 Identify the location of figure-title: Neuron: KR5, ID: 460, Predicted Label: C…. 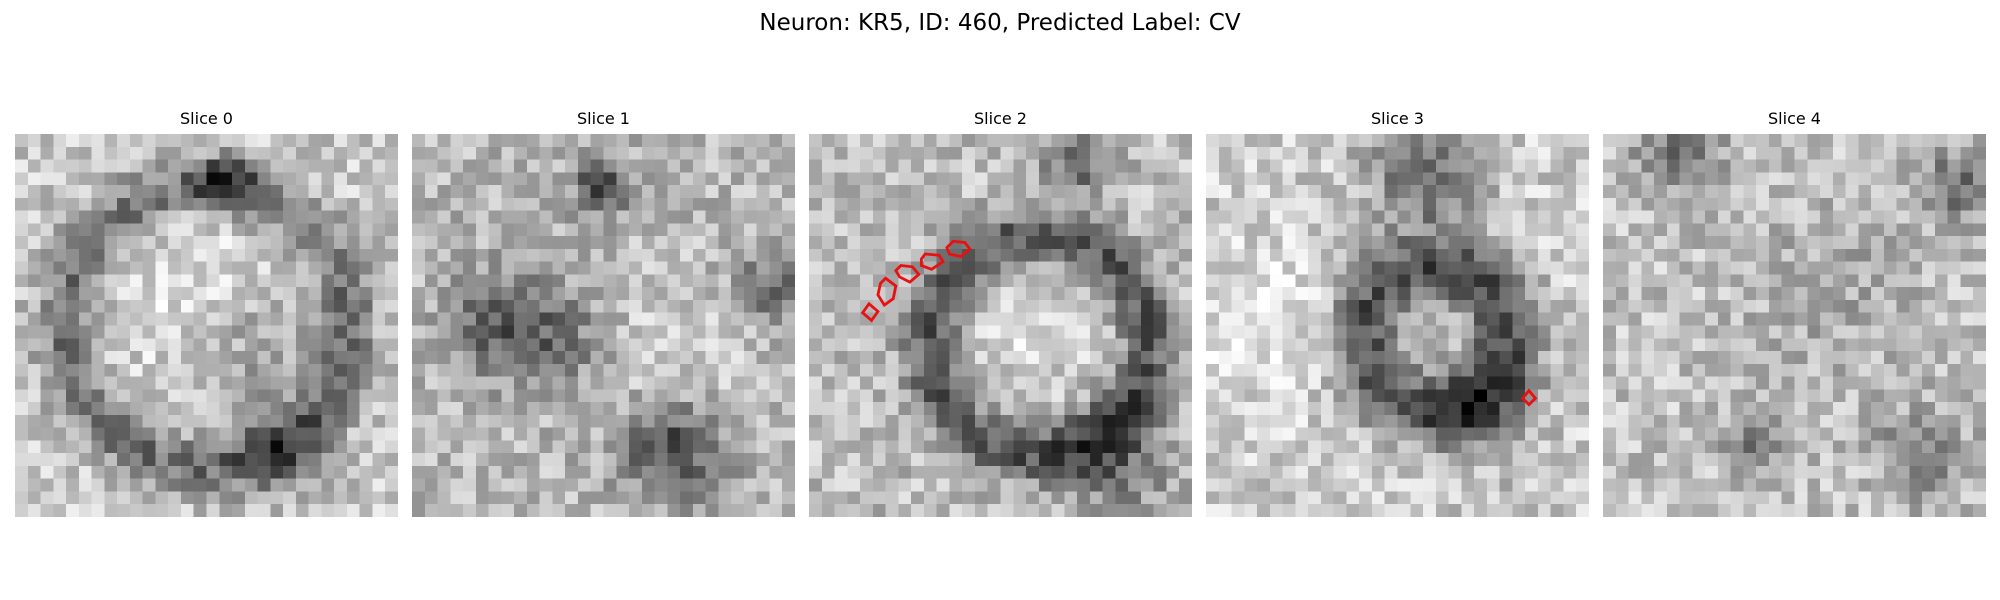
(1000, 23).